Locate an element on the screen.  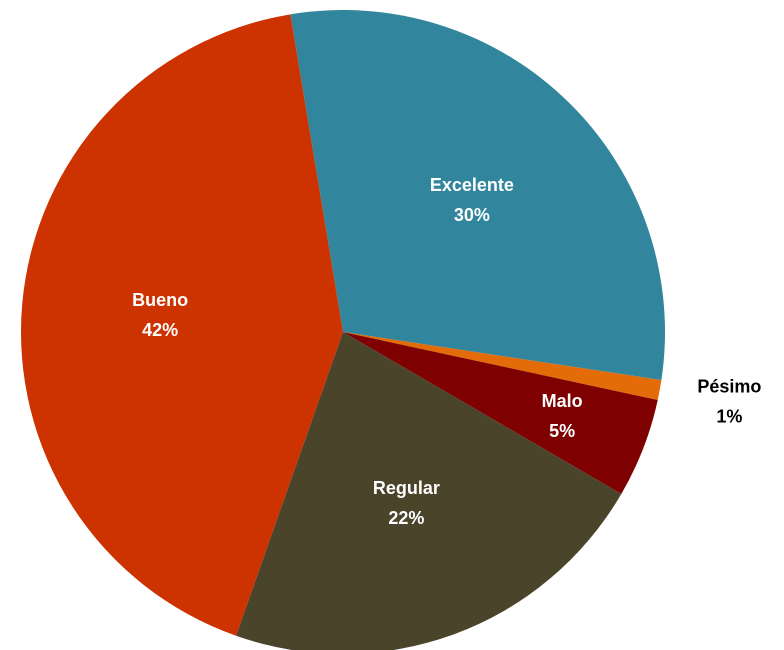
slice-label: Bueno is located at coordinates (160, 300).